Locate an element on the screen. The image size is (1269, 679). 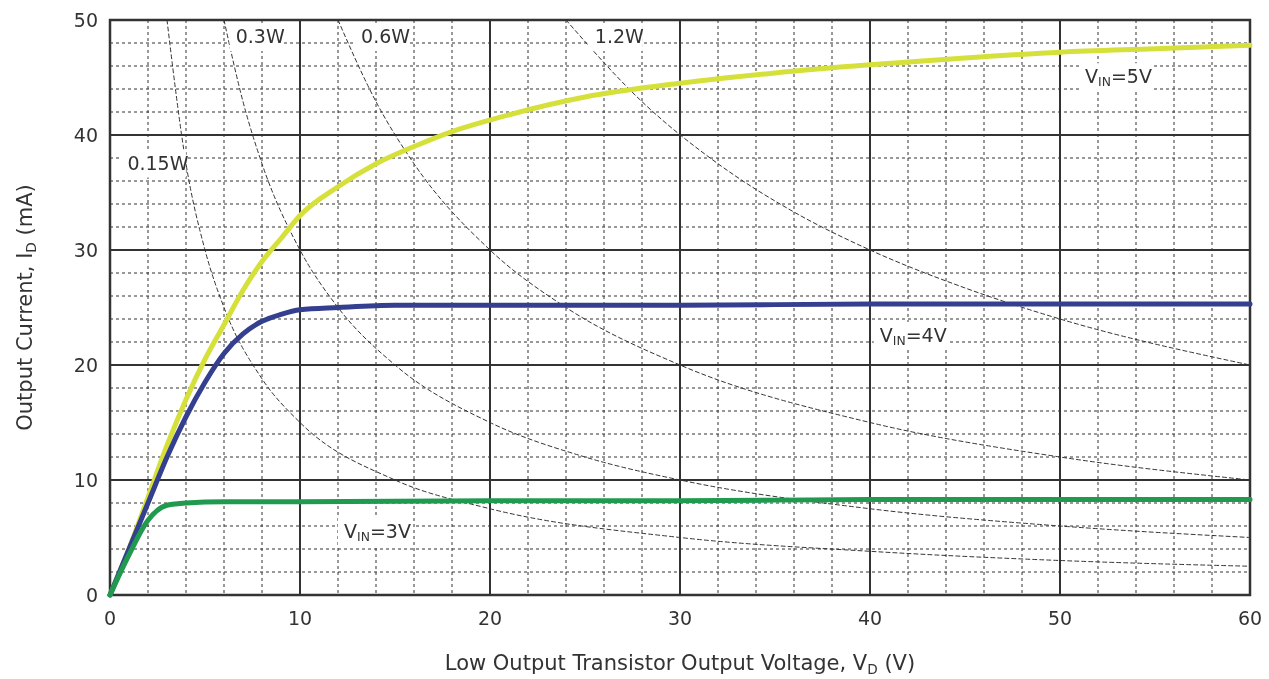
x-tick-label: 0 is located at coordinates (110, 618).